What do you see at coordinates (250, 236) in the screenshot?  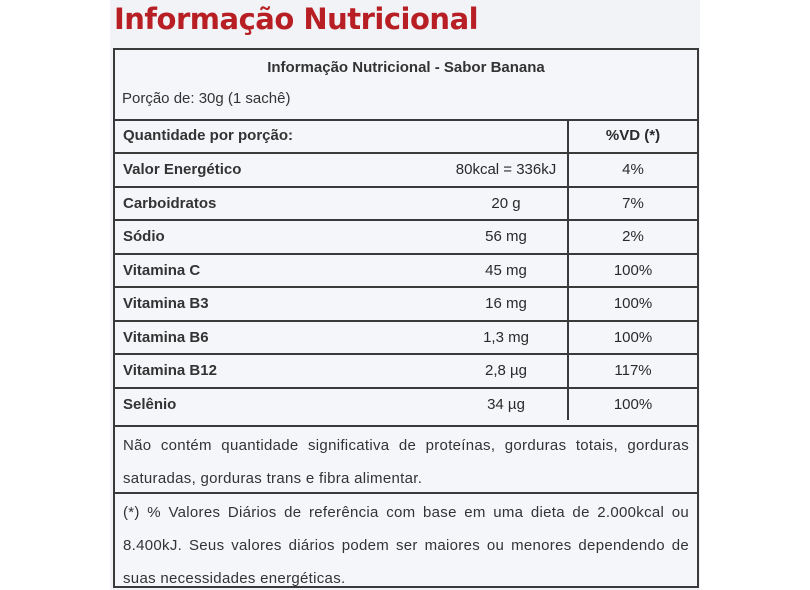 I see `nutrient-name: Sódio` at bounding box center [250, 236].